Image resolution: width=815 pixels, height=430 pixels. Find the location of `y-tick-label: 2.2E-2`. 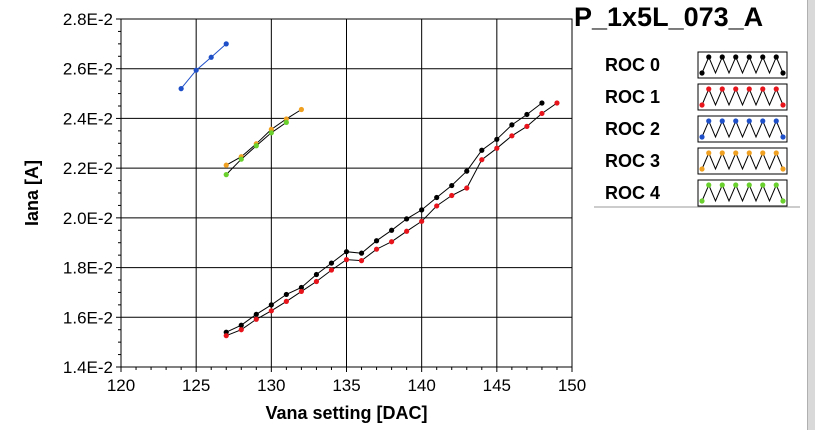

y-tick-label: 2.2E-2 is located at coordinates (88, 168).